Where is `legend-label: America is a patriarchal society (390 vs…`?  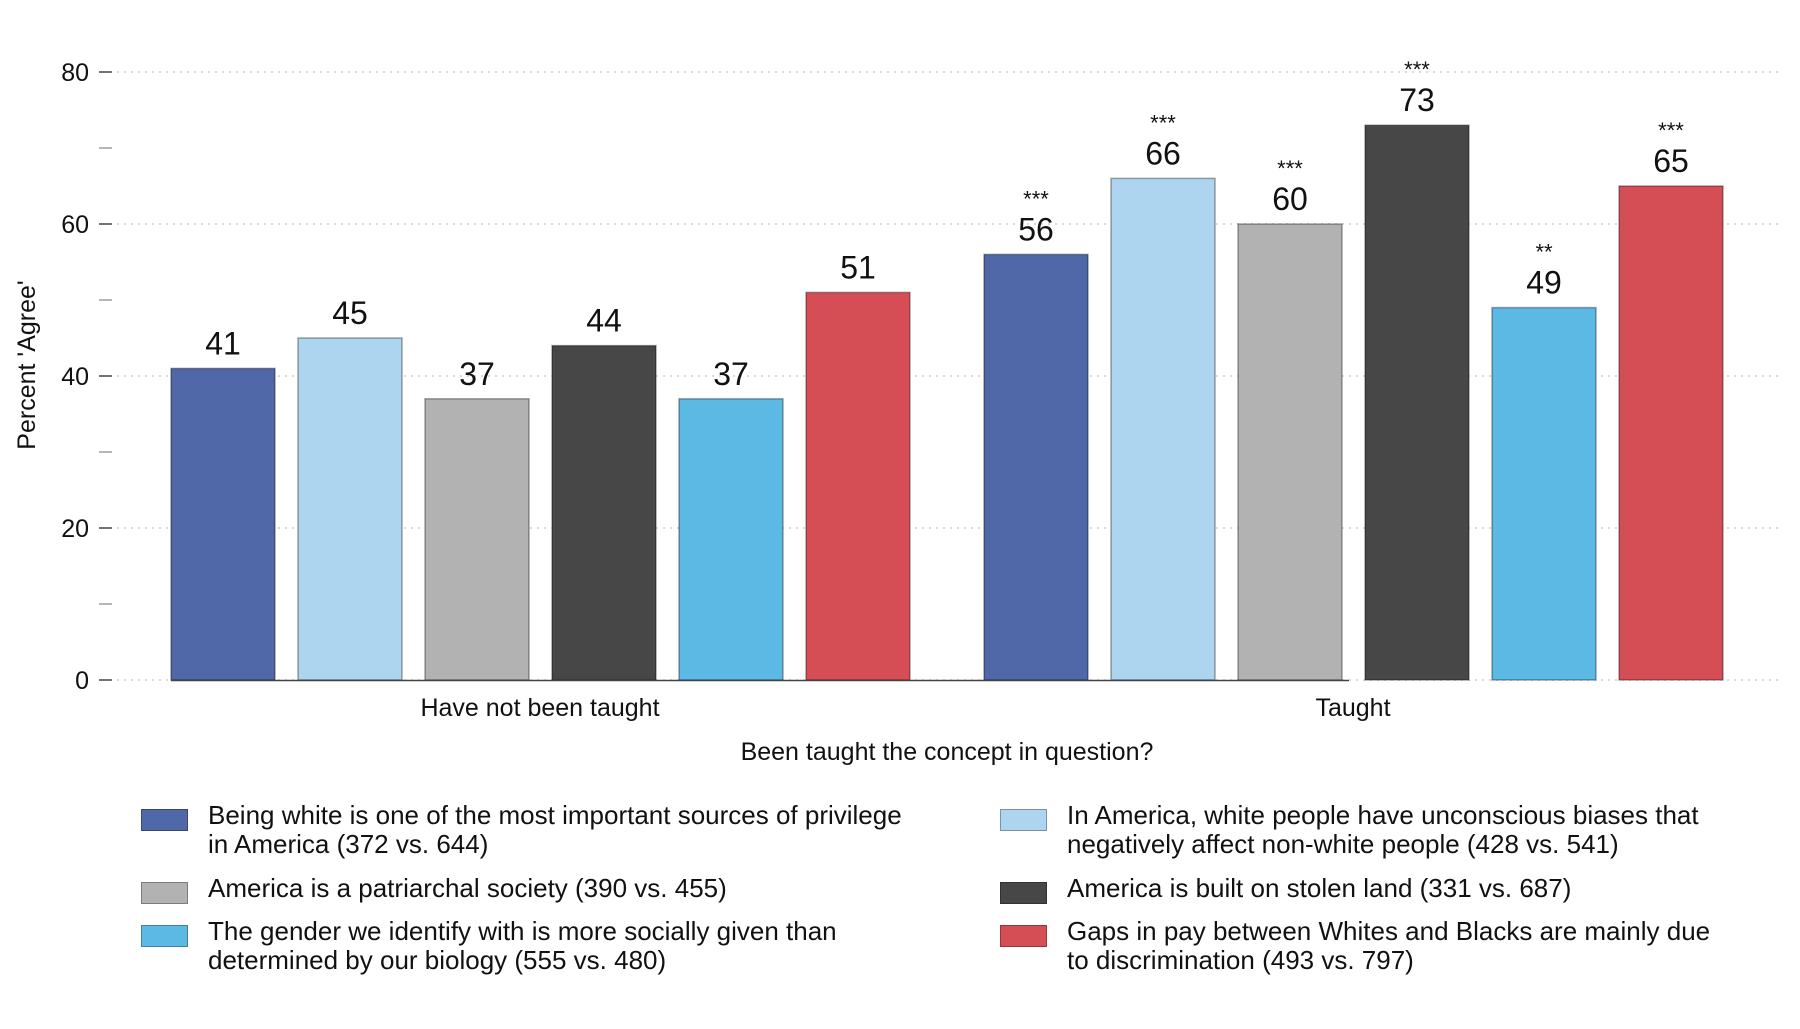
legend-label: America is a patriarchal society (390 vs… is located at coordinates (467, 888).